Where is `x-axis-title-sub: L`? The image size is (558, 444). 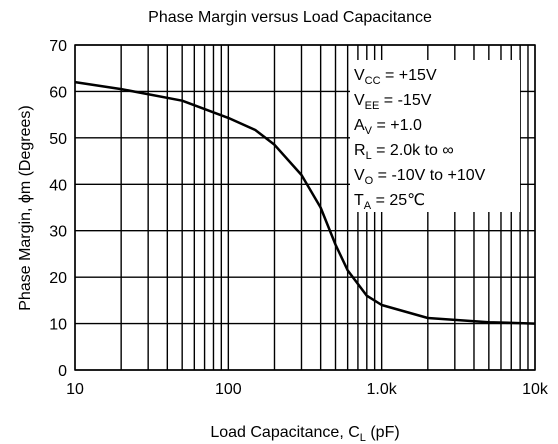
x-axis-title-sub: L is located at coordinates (363, 438).